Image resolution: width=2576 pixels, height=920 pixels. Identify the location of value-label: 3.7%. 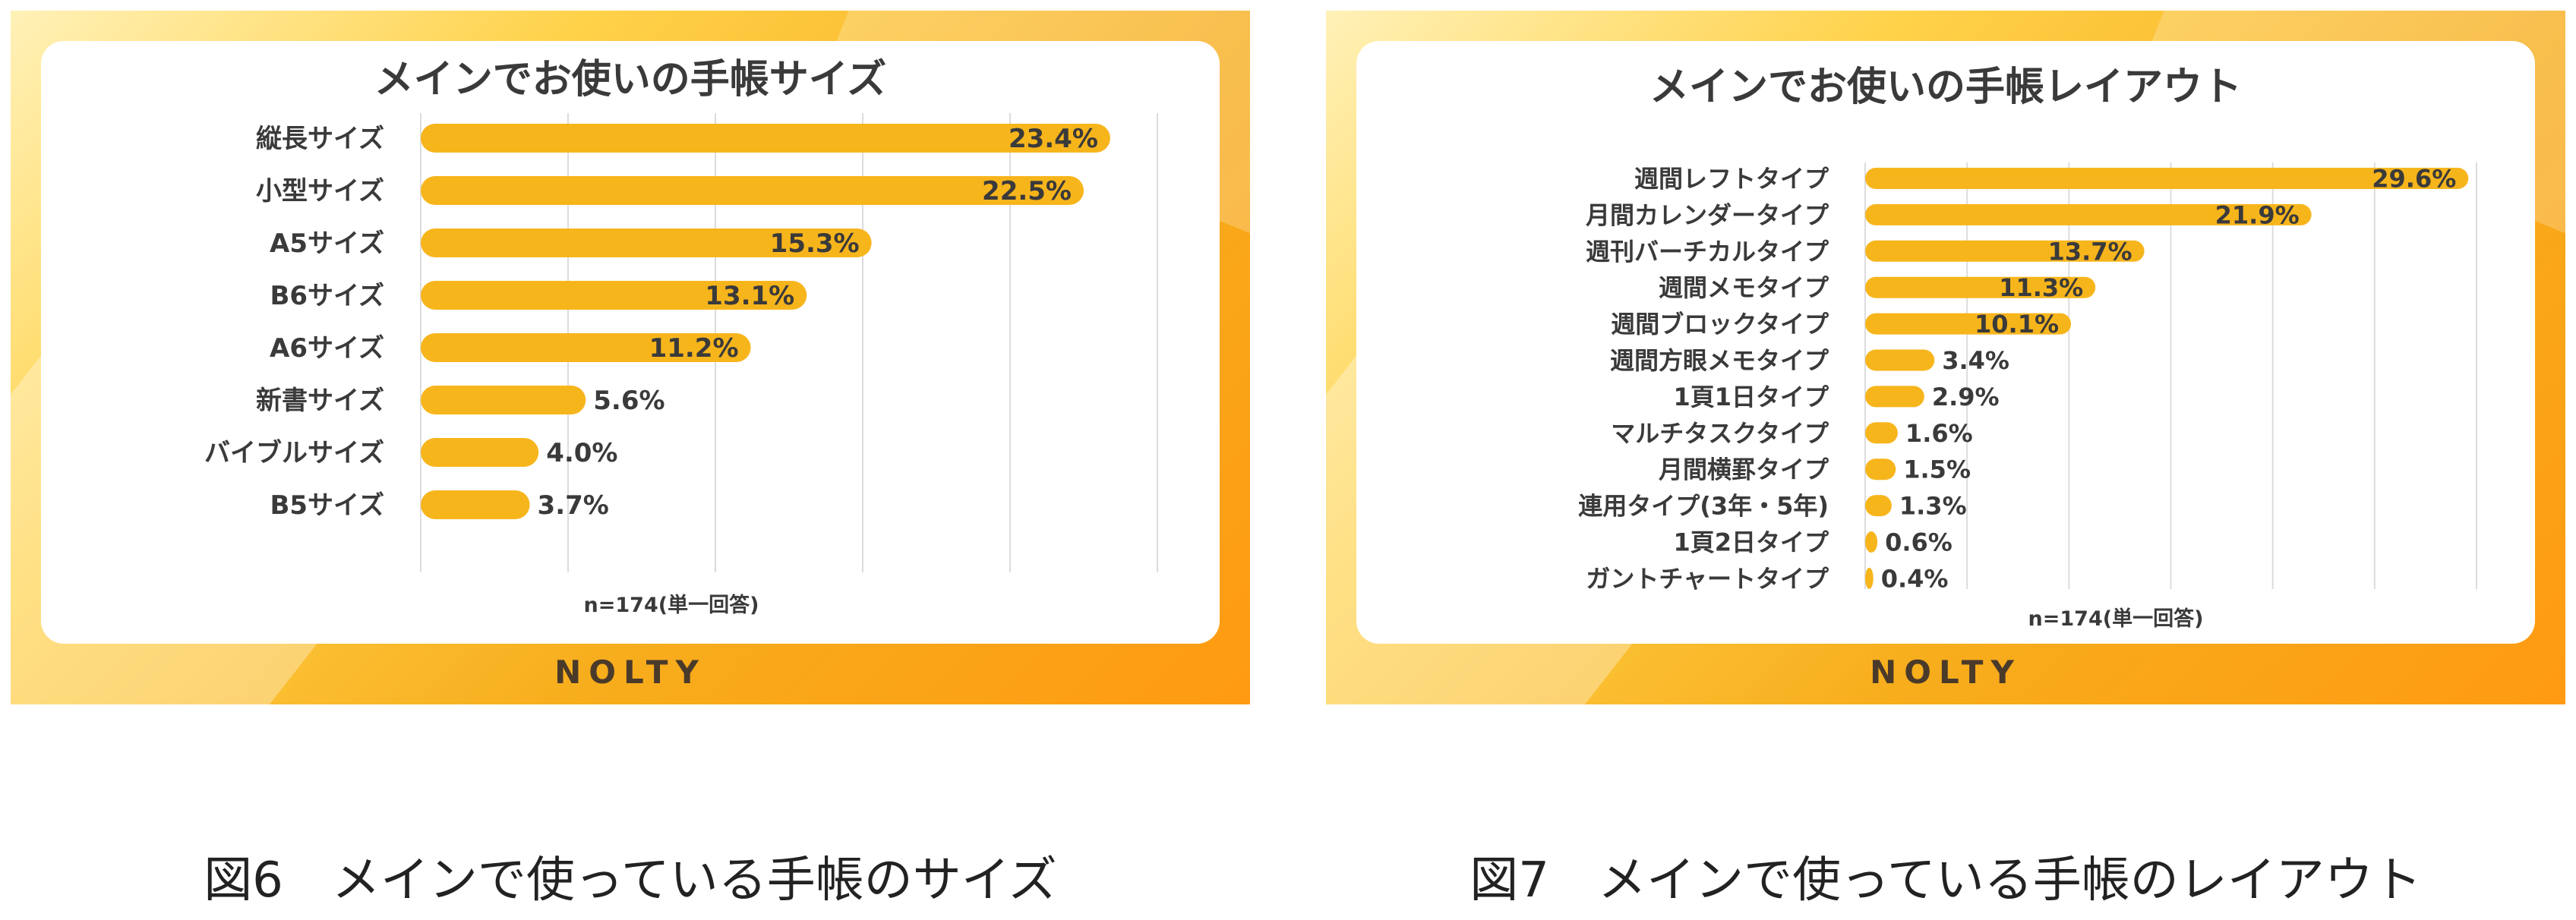
(573, 505).